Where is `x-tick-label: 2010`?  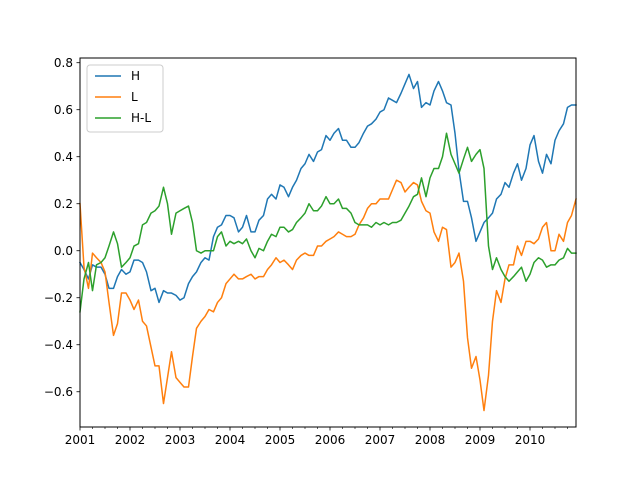 x-tick-label: 2010 is located at coordinates (530, 440).